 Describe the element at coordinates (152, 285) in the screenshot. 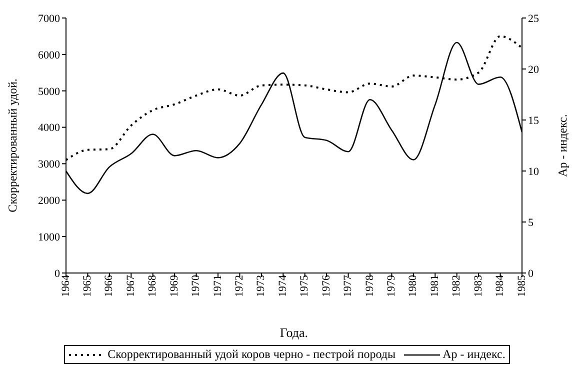

I see `x-tick-label: 1968` at that location.